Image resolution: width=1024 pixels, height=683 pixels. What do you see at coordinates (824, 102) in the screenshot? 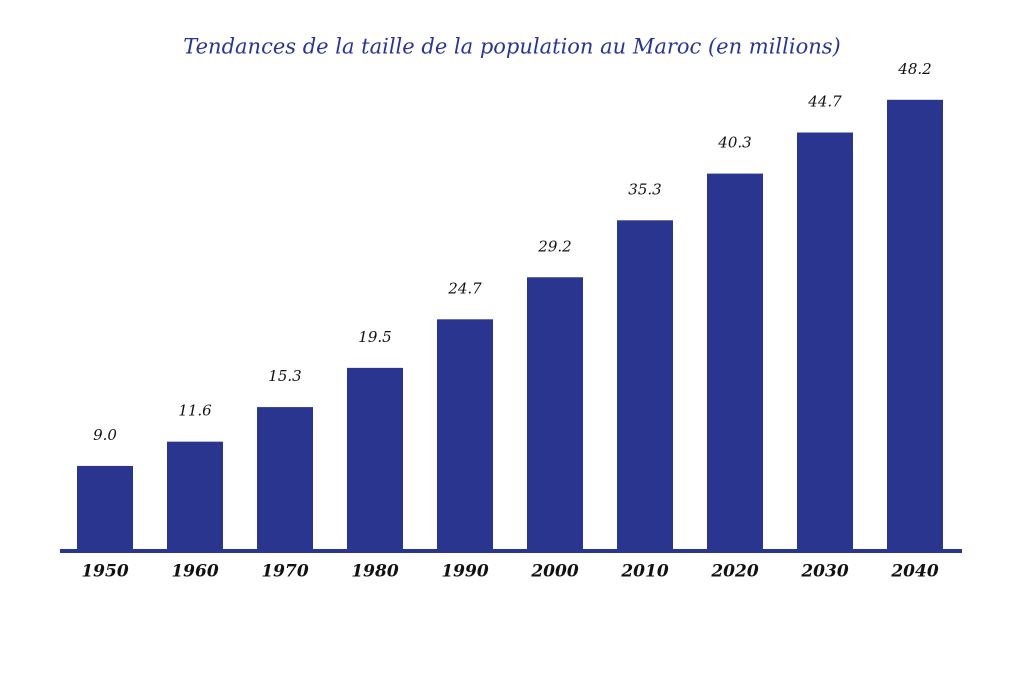
I see `value-label: 44.7` at bounding box center [824, 102].